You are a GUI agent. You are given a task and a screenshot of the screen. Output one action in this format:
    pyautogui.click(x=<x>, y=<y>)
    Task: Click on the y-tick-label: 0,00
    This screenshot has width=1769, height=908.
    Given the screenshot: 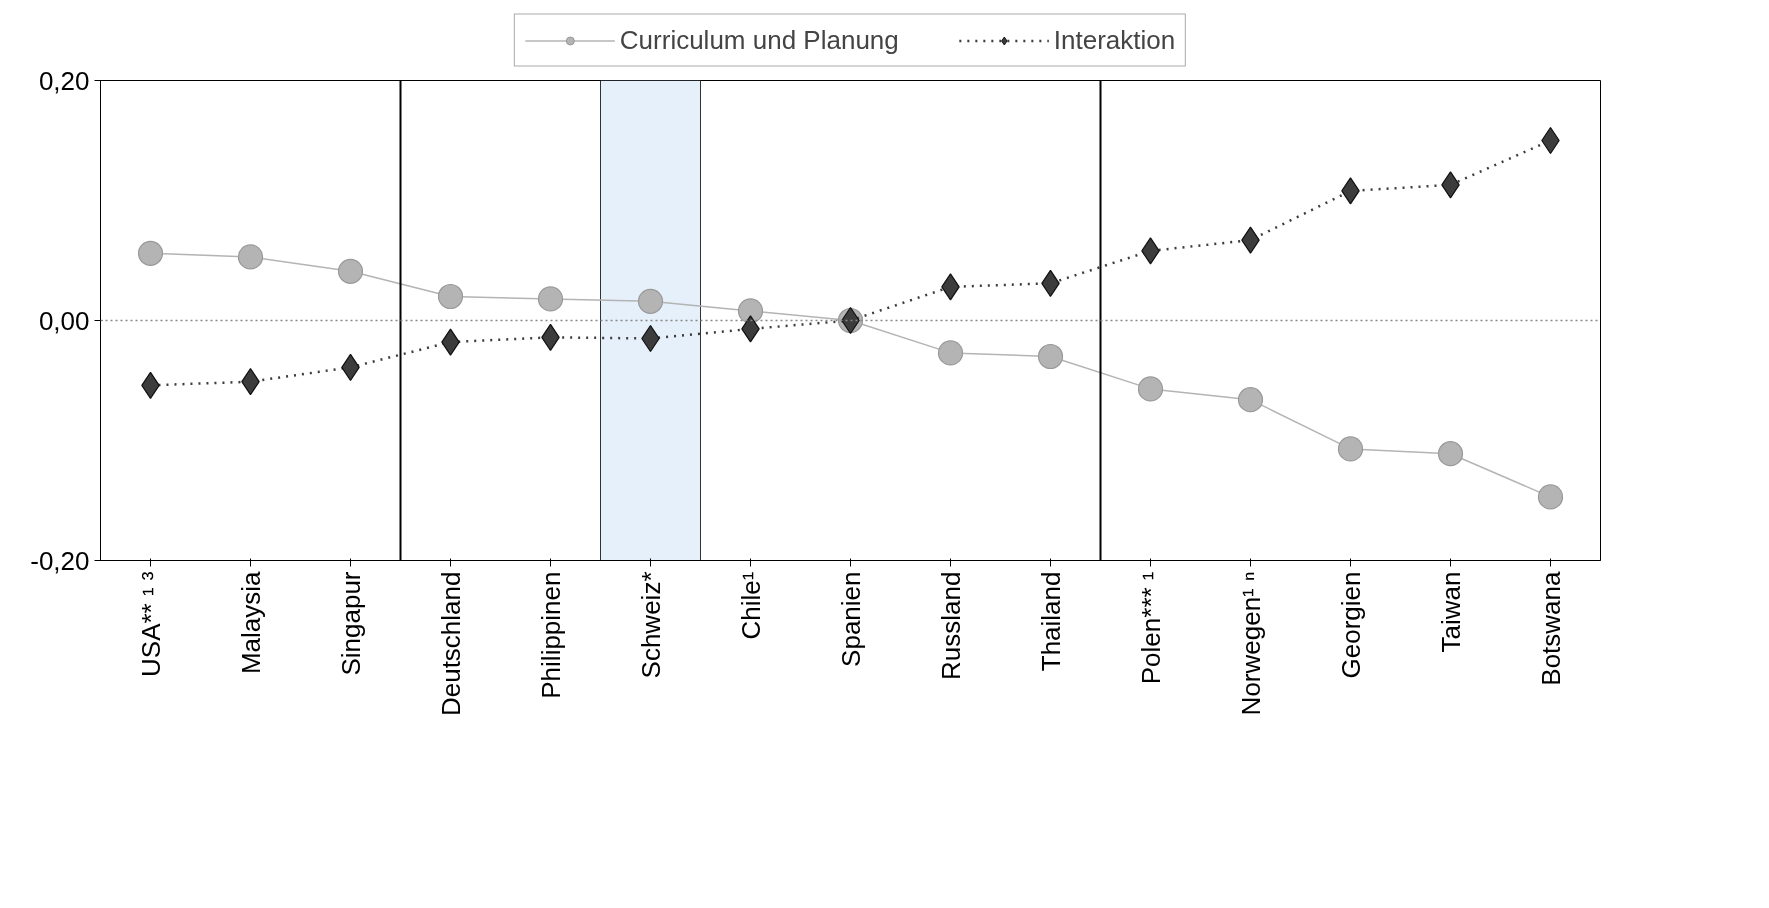 What is the action you would take?
    pyautogui.click(x=64, y=320)
    